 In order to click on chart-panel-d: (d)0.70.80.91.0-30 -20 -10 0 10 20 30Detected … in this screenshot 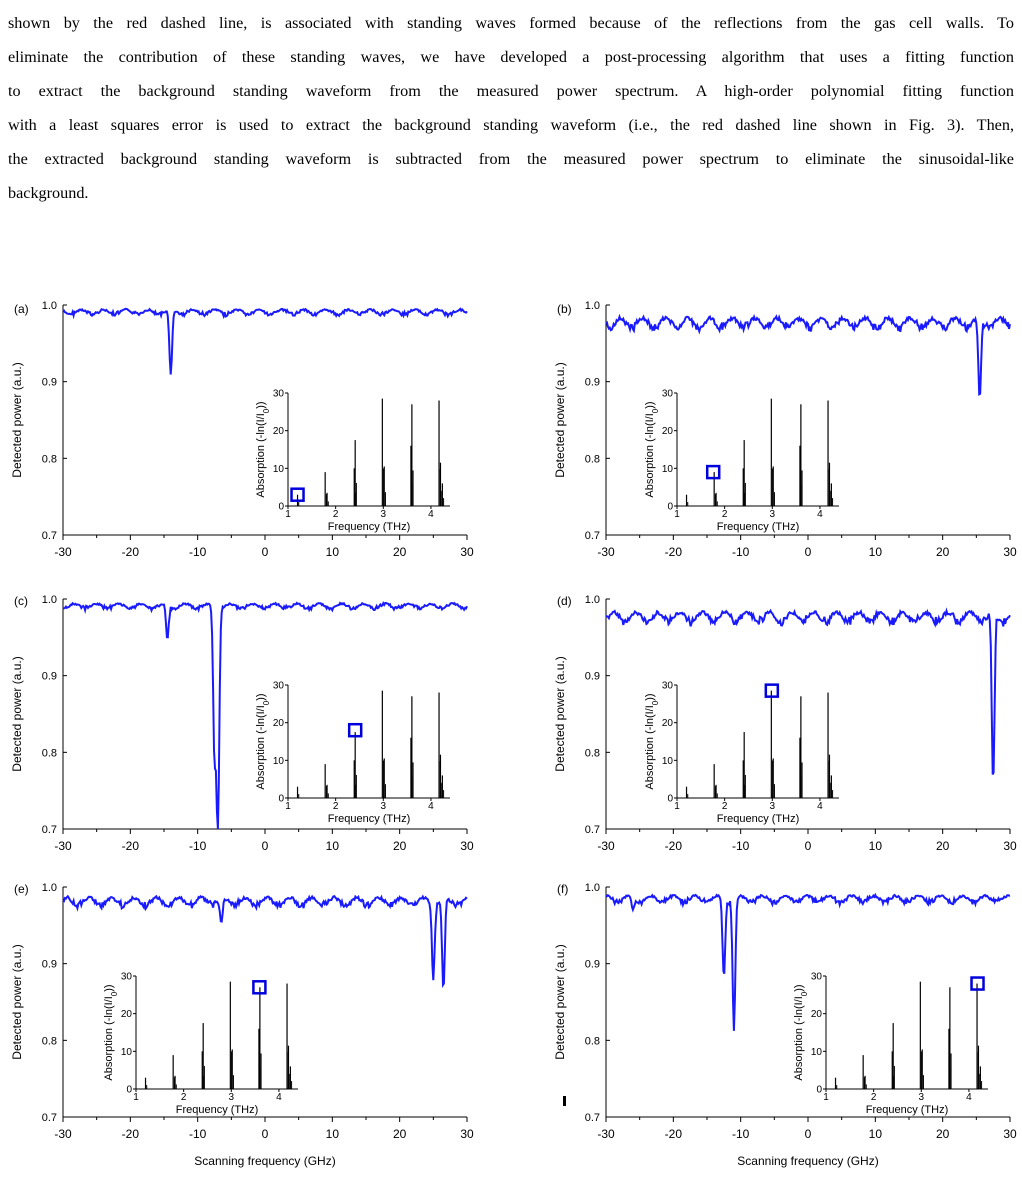, I will do `click(785, 723)`.